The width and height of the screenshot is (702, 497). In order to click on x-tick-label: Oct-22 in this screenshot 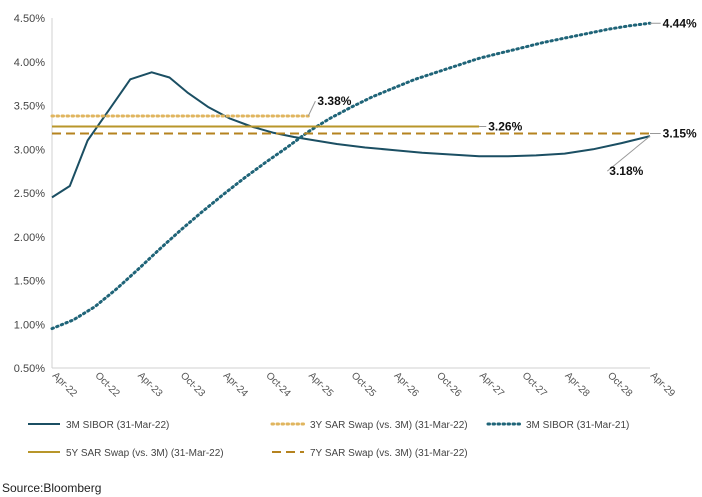, I will do `click(107, 384)`.